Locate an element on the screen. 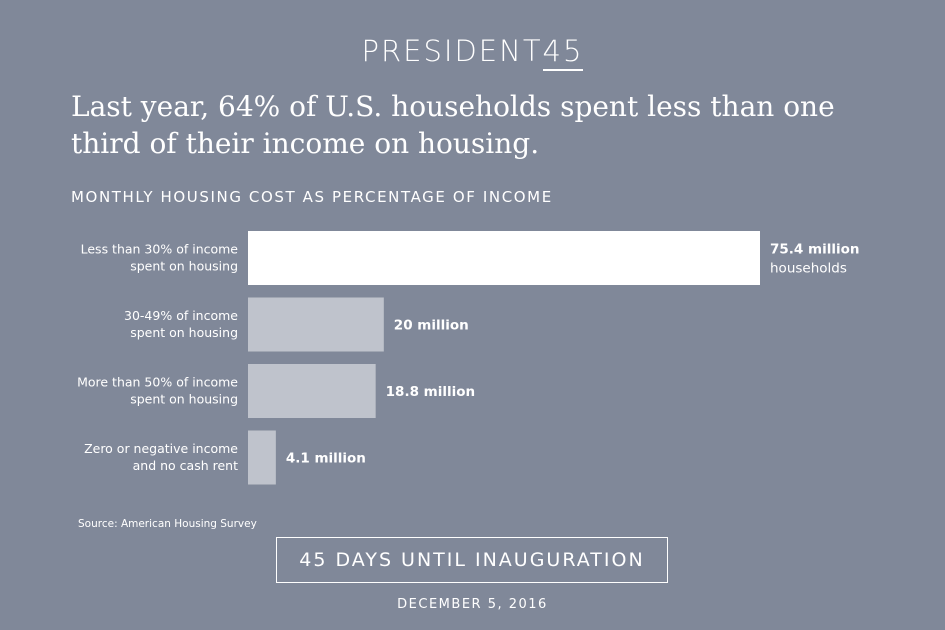 This screenshot has height=630, width=945. category-label-1: Less than 30% of income spent on housing is located at coordinates (160, 258).